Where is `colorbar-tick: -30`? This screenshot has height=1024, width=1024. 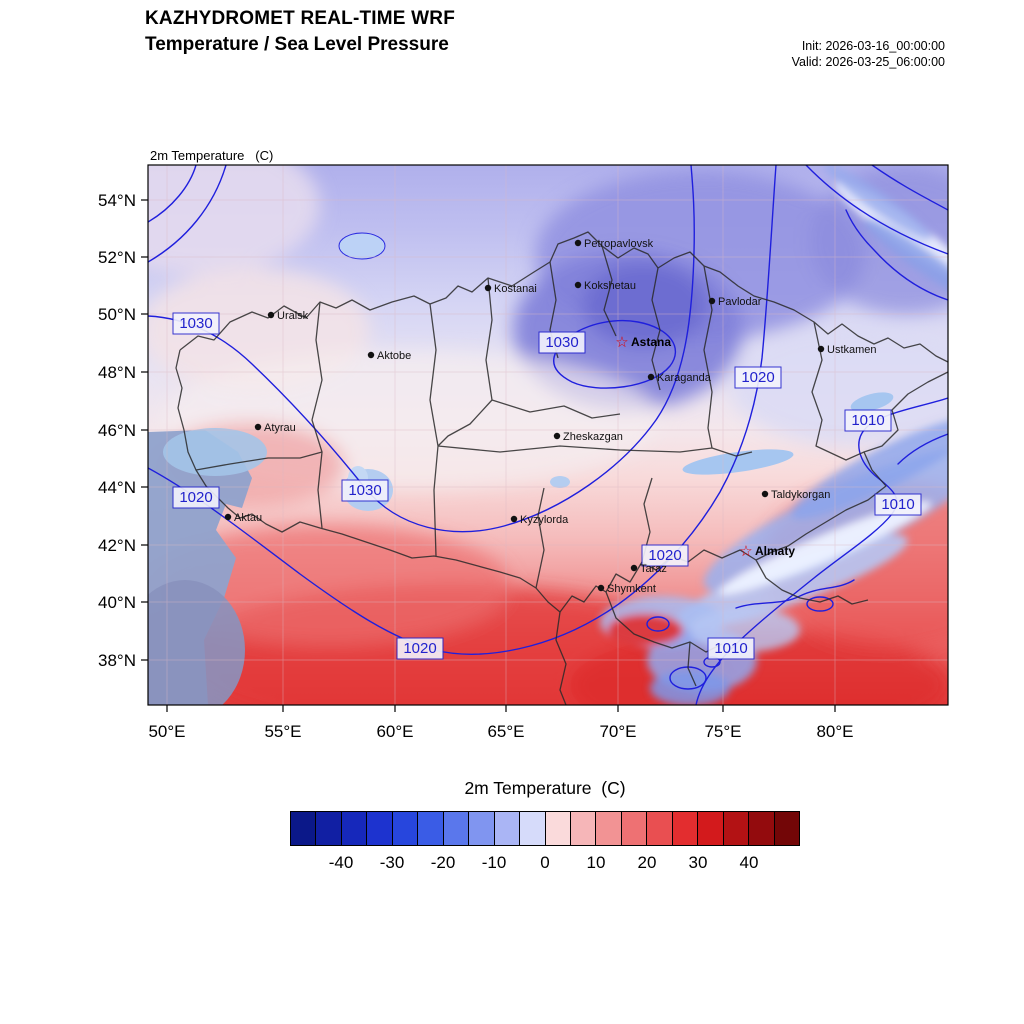
colorbar-tick: -30 is located at coordinates (392, 862).